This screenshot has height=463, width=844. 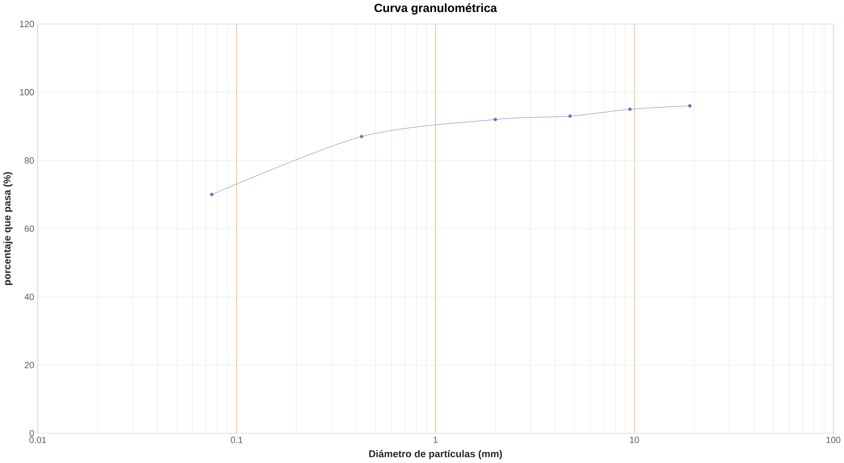 What do you see at coordinates (29, 160) in the screenshot?
I see `y-tick-label: 80` at bounding box center [29, 160].